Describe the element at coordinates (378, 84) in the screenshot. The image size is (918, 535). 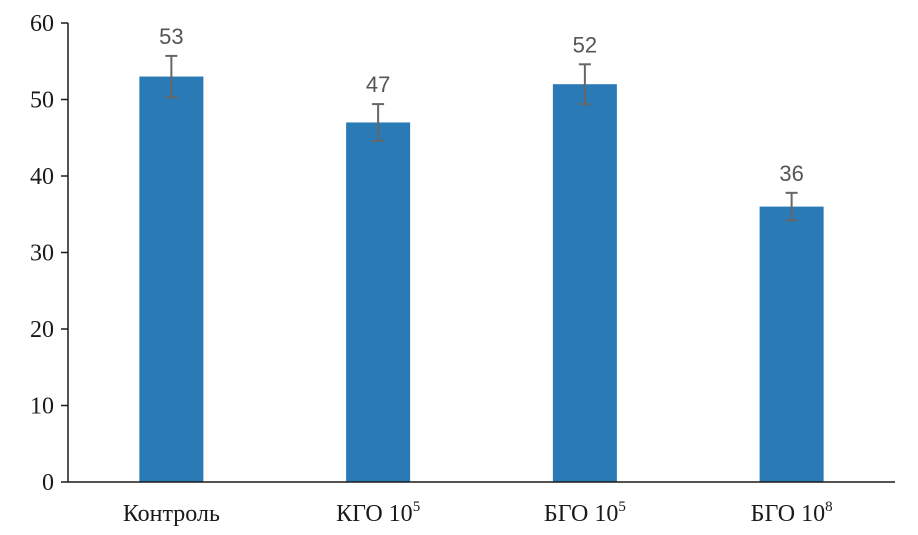
I see `data-label: 47` at that location.